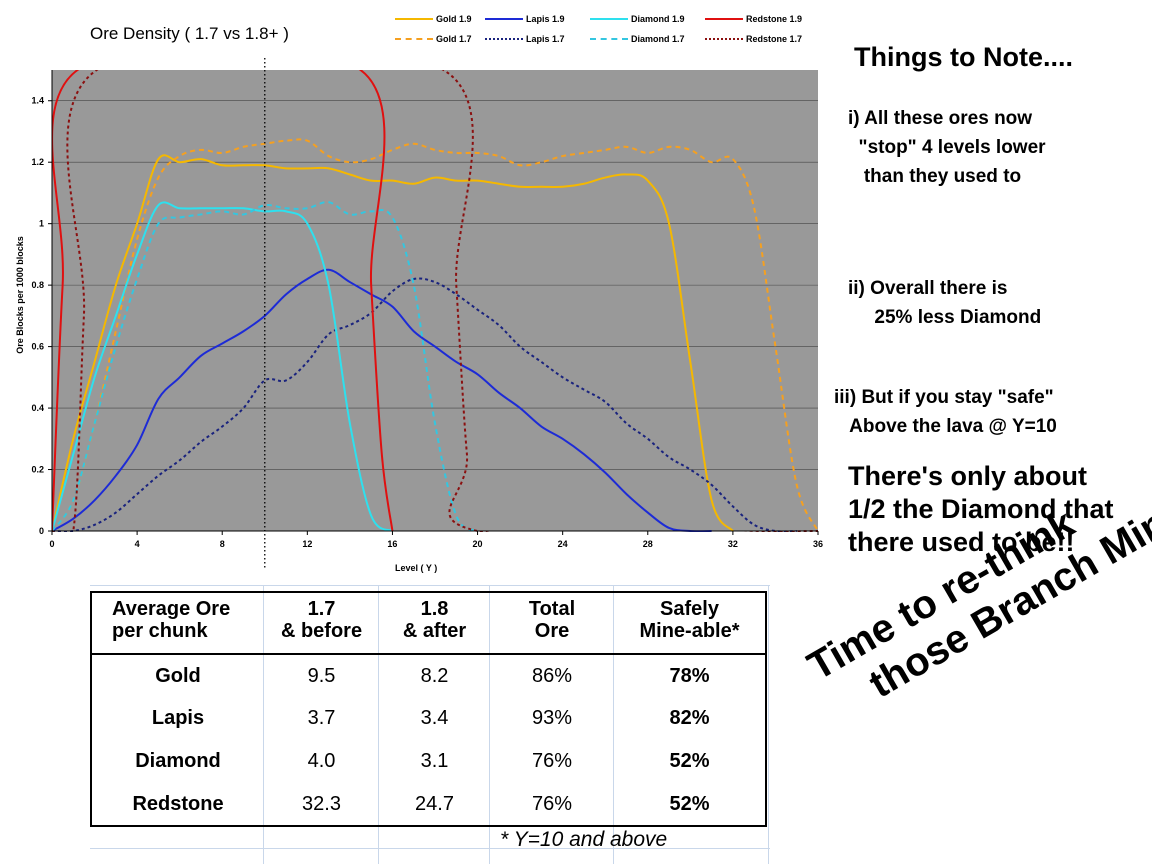 This screenshot has height=864, width=1152. Describe the element at coordinates (552, 675) in the screenshot. I see `value-total: 86%` at that location.